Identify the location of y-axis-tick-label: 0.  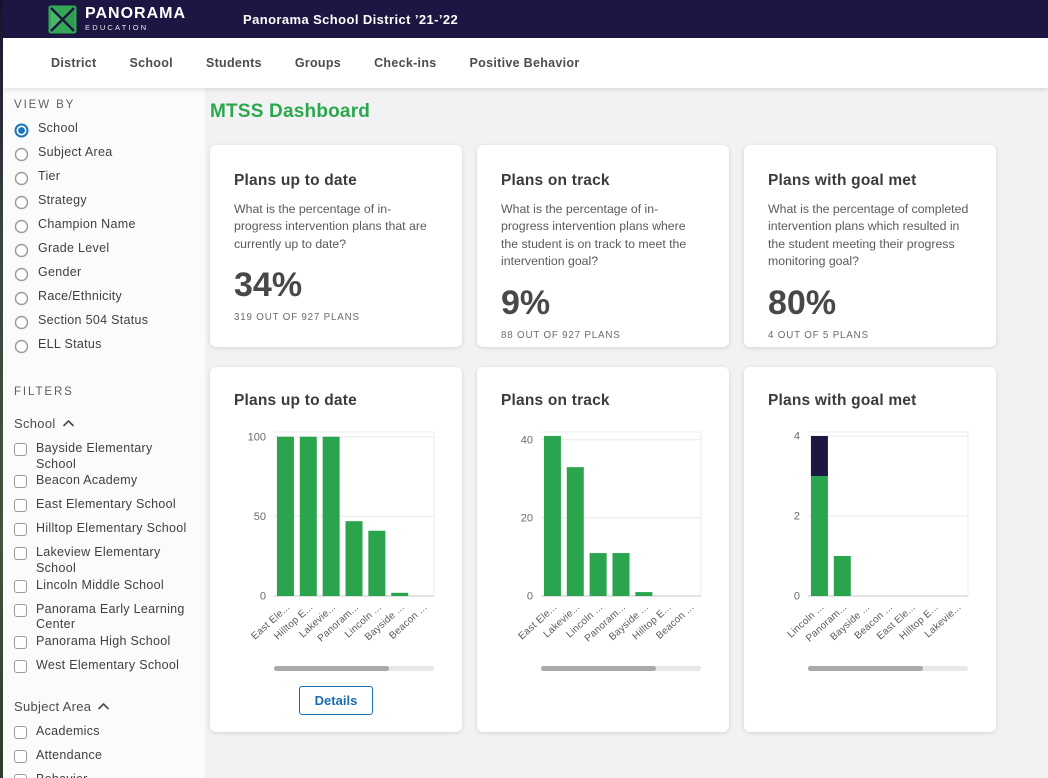
(530, 597).